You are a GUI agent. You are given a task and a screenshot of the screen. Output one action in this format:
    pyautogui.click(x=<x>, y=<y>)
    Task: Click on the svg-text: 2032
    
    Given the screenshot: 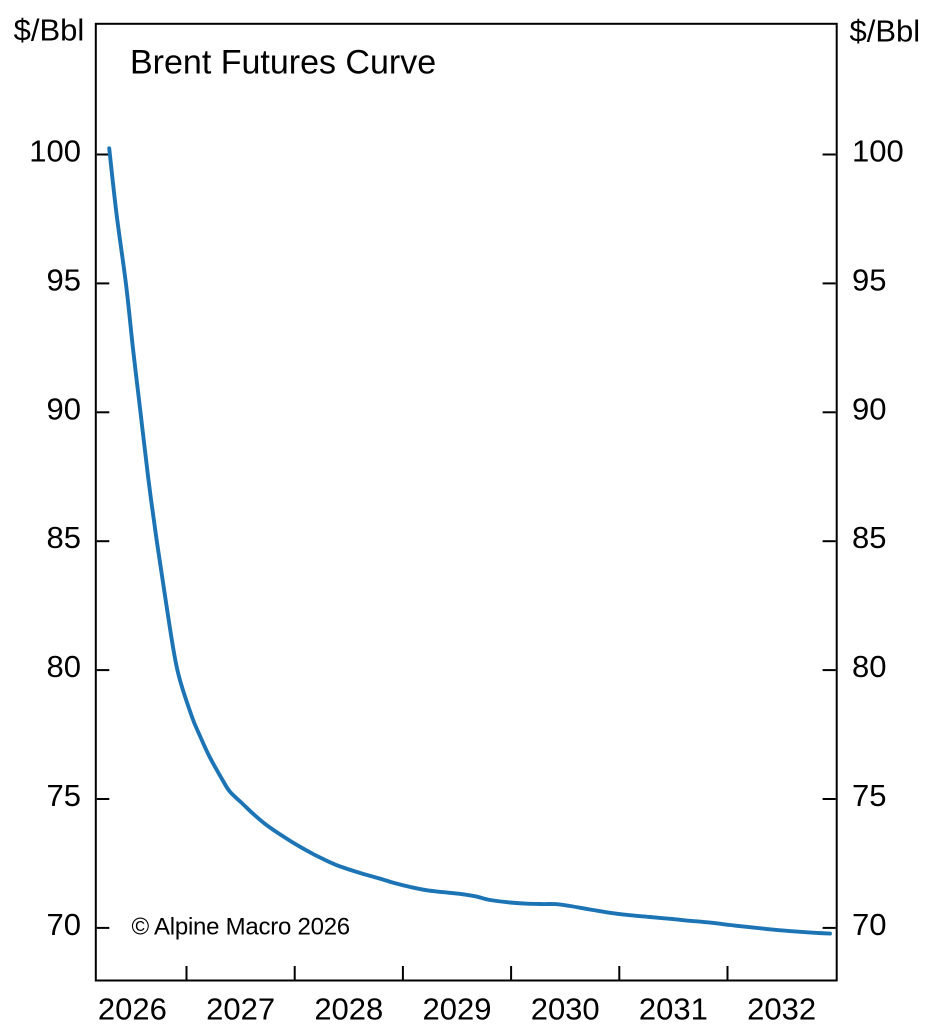 What is the action you would take?
    pyautogui.click(x=781, y=1009)
    